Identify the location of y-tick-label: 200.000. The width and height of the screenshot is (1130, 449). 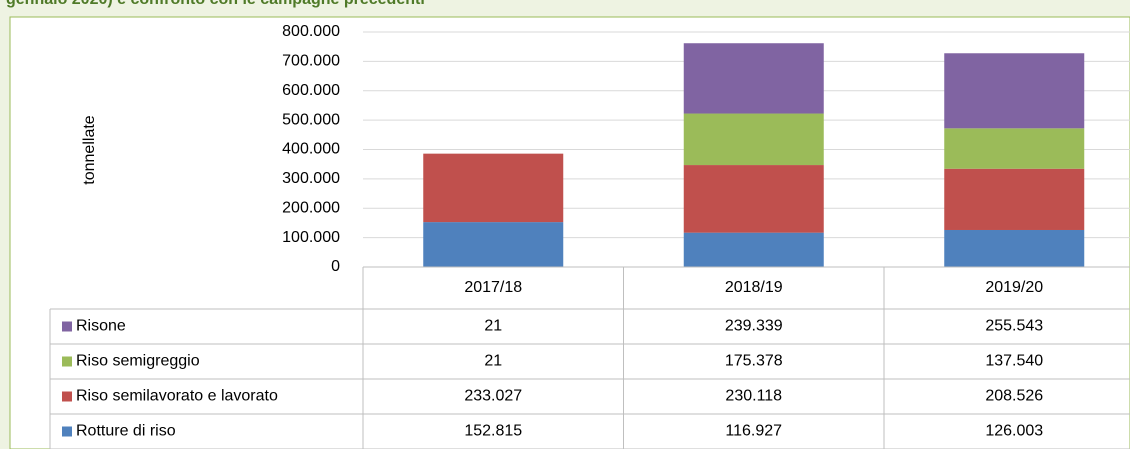
(311, 207).